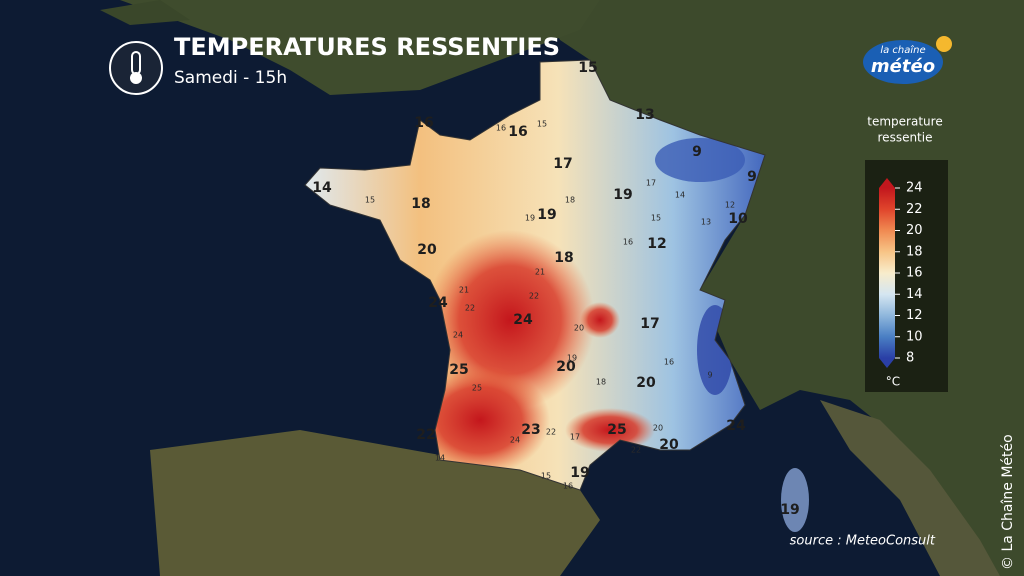 Image resolution: width=1024 pixels, height=576 pixels. Describe the element at coordinates (904, 122) in the screenshot. I see `legend-title: temperature` at that location.